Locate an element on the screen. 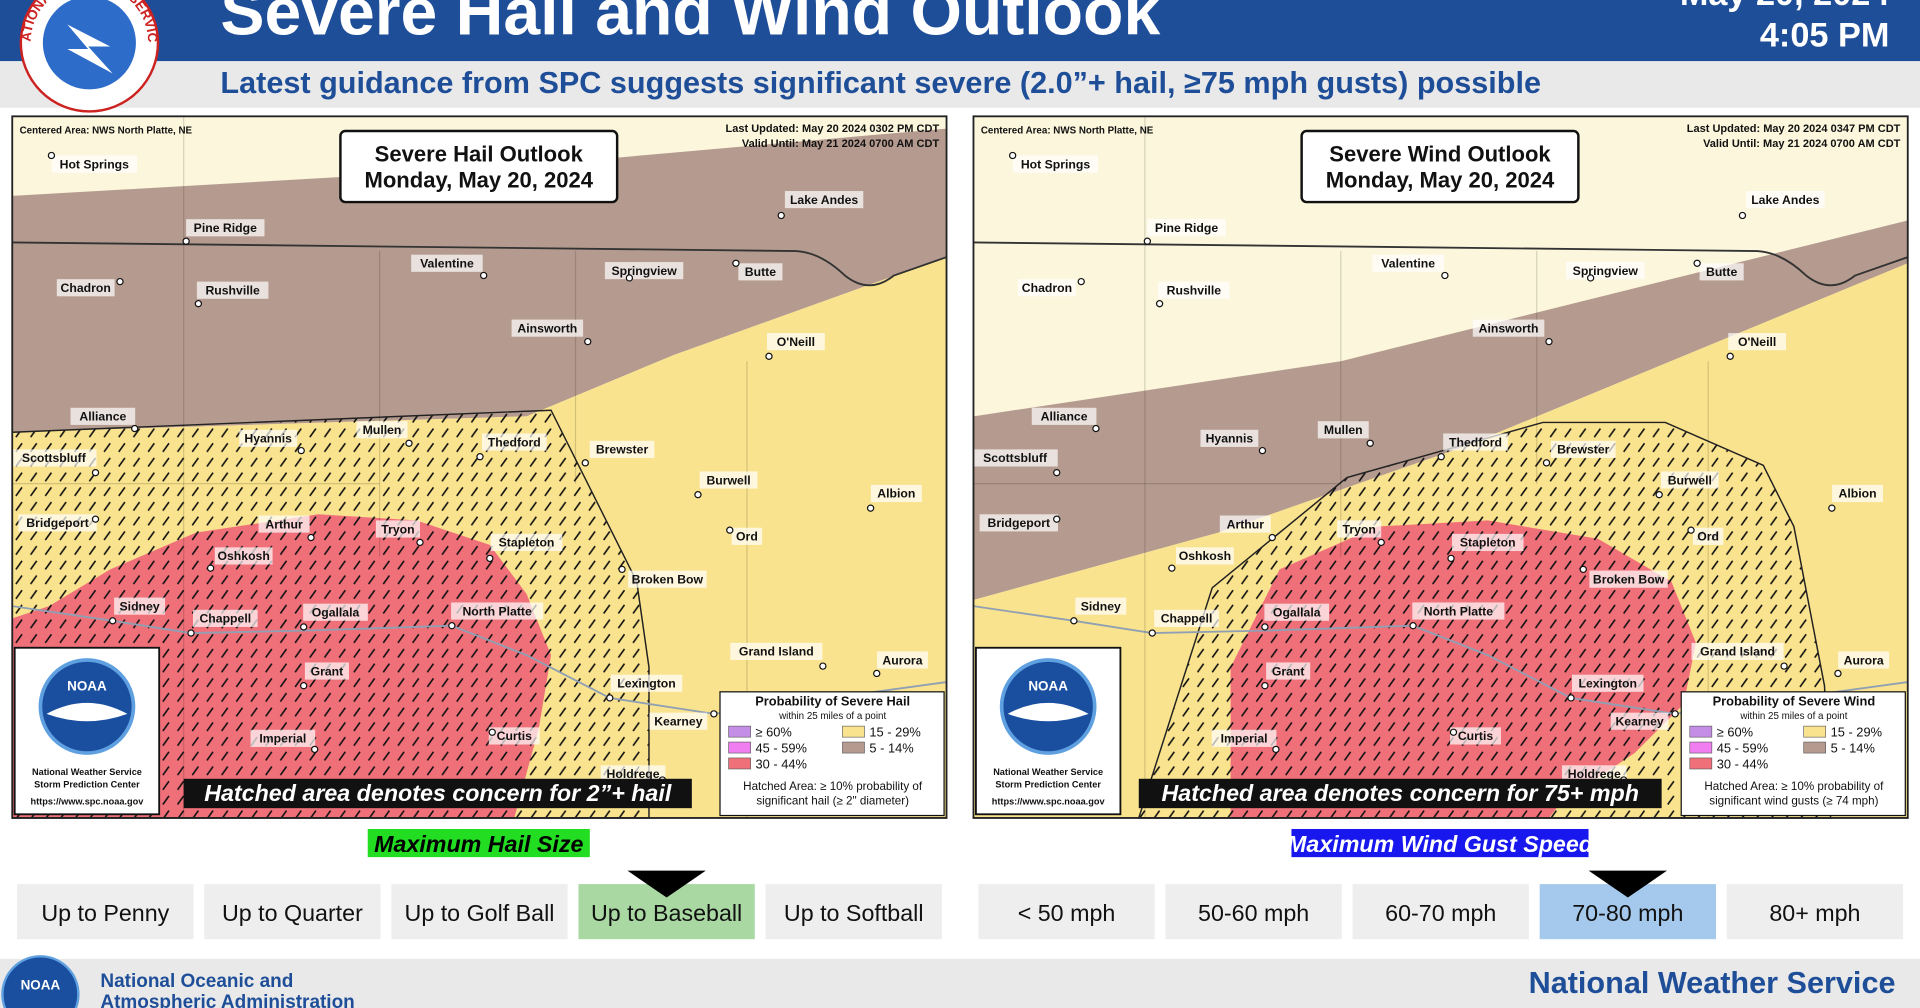 The width and height of the screenshot is (1920, 1008). legend-note: significant hail (≥ 2" diameter) is located at coordinates (832, 800).